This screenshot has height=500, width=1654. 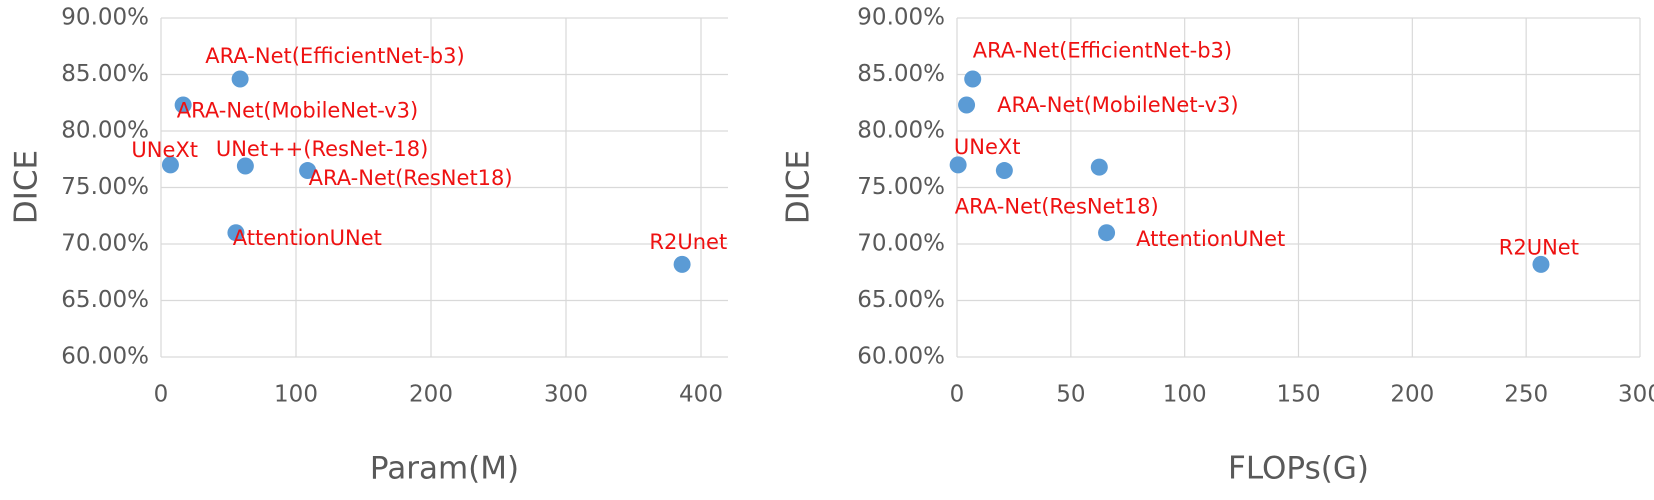 I want to click on point-label: R2UNet, so click(x=1539, y=248).